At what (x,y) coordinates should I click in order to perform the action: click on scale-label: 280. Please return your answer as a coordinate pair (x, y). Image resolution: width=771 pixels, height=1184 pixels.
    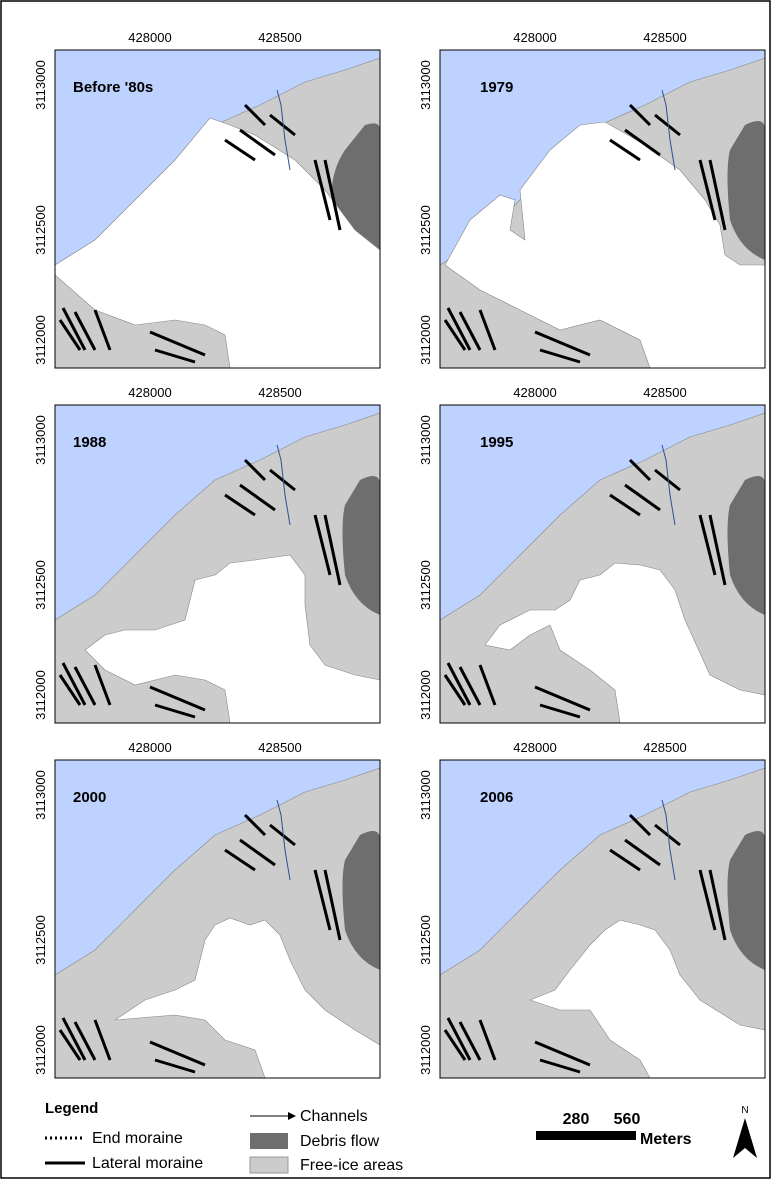
    Looking at the image, I should click on (576, 1119).